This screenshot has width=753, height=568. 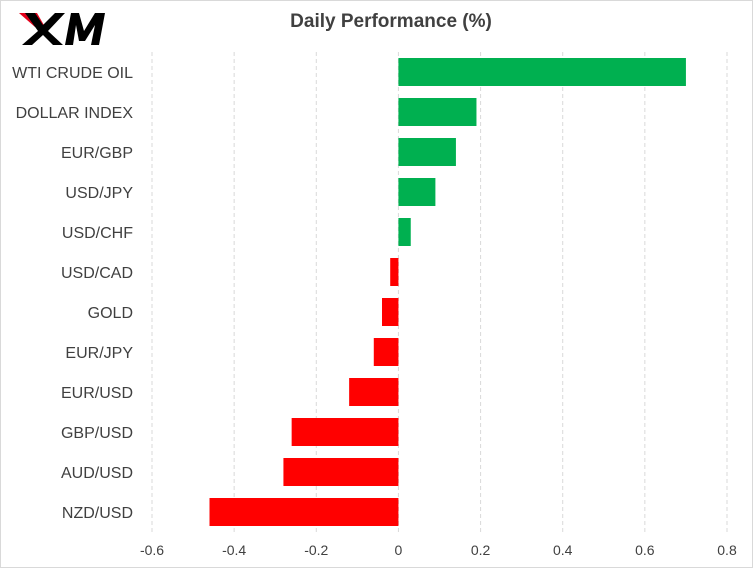 What do you see at coordinates (97, 273) in the screenshot?
I see `category-label: USD/CAD` at bounding box center [97, 273].